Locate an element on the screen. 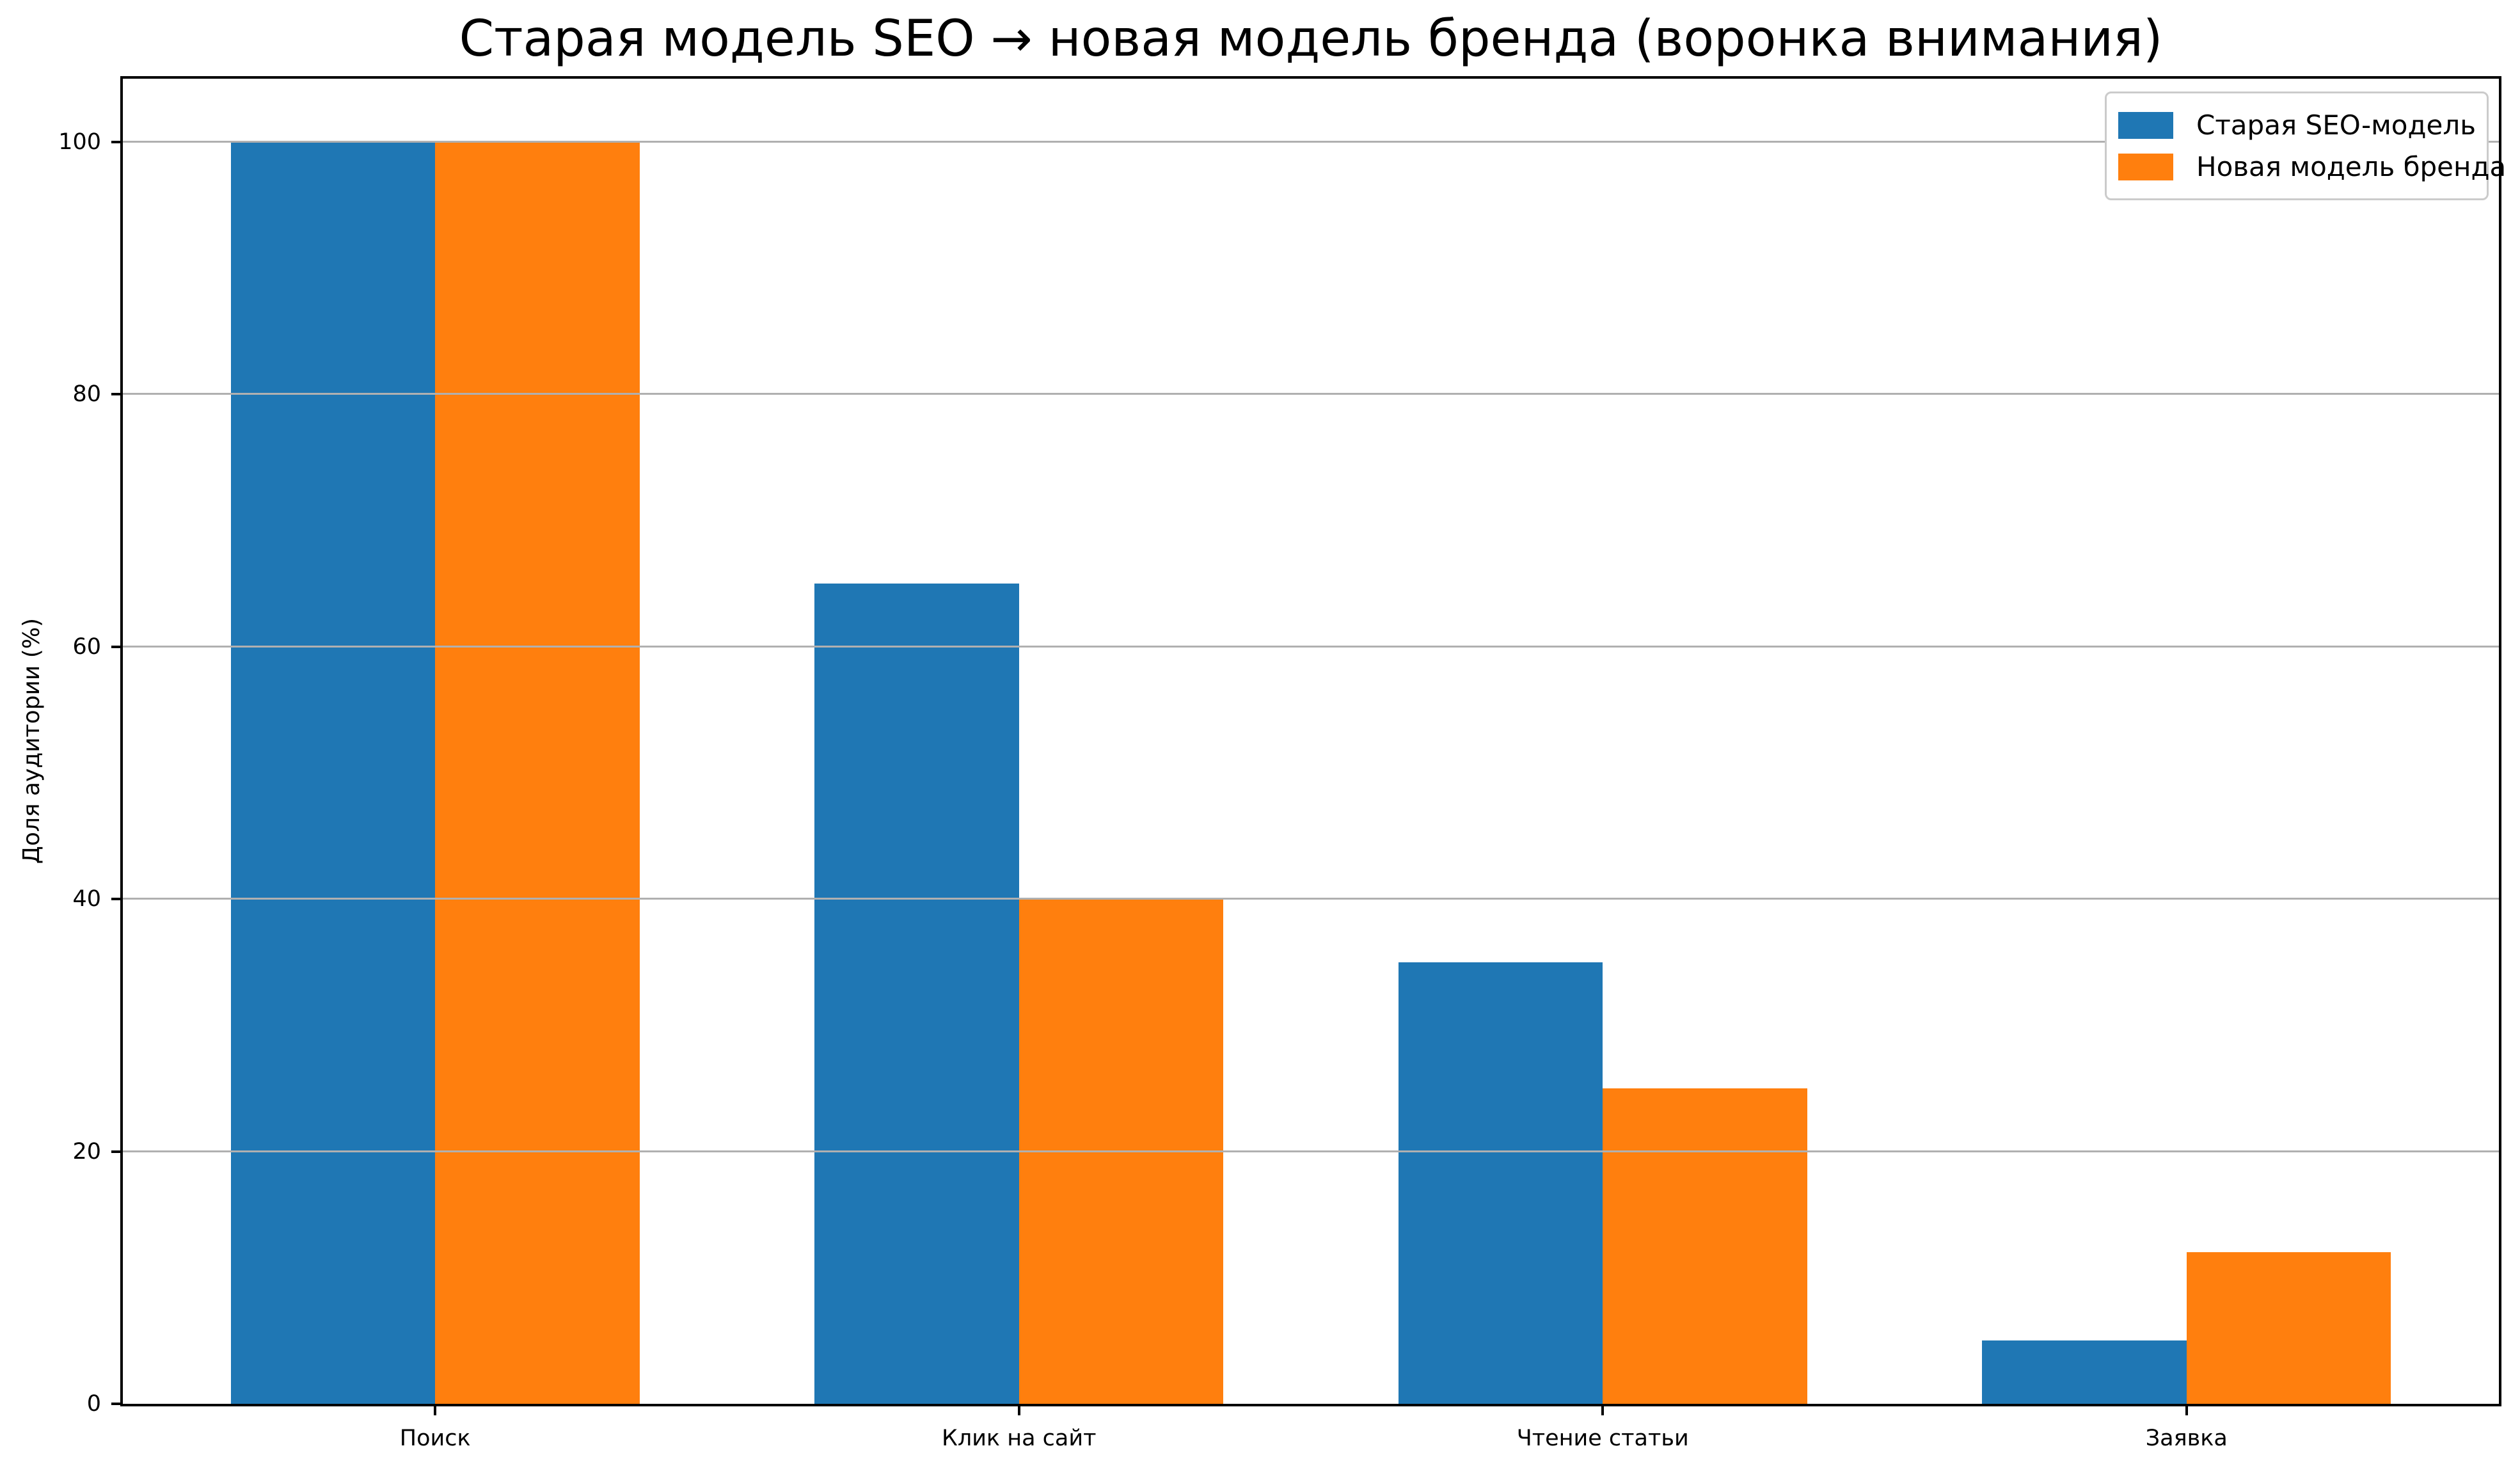 The width and height of the screenshot is (2520, 1471). legend-entry: Новая модель бренда is located at coordinates (2312, 166).